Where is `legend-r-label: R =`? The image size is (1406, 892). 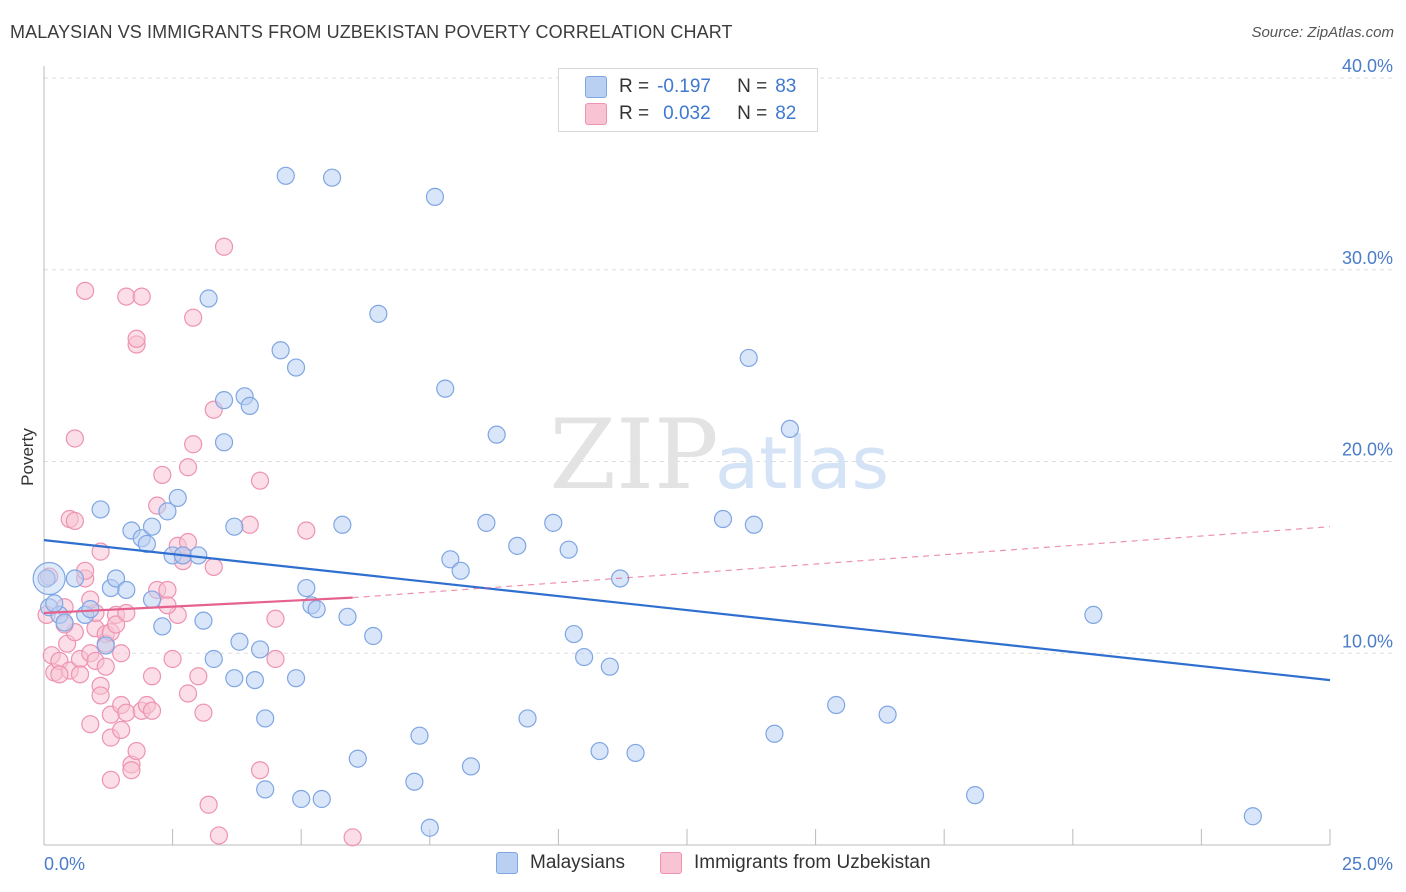
legend-r-label: R = is located at coordinates (634, 113).